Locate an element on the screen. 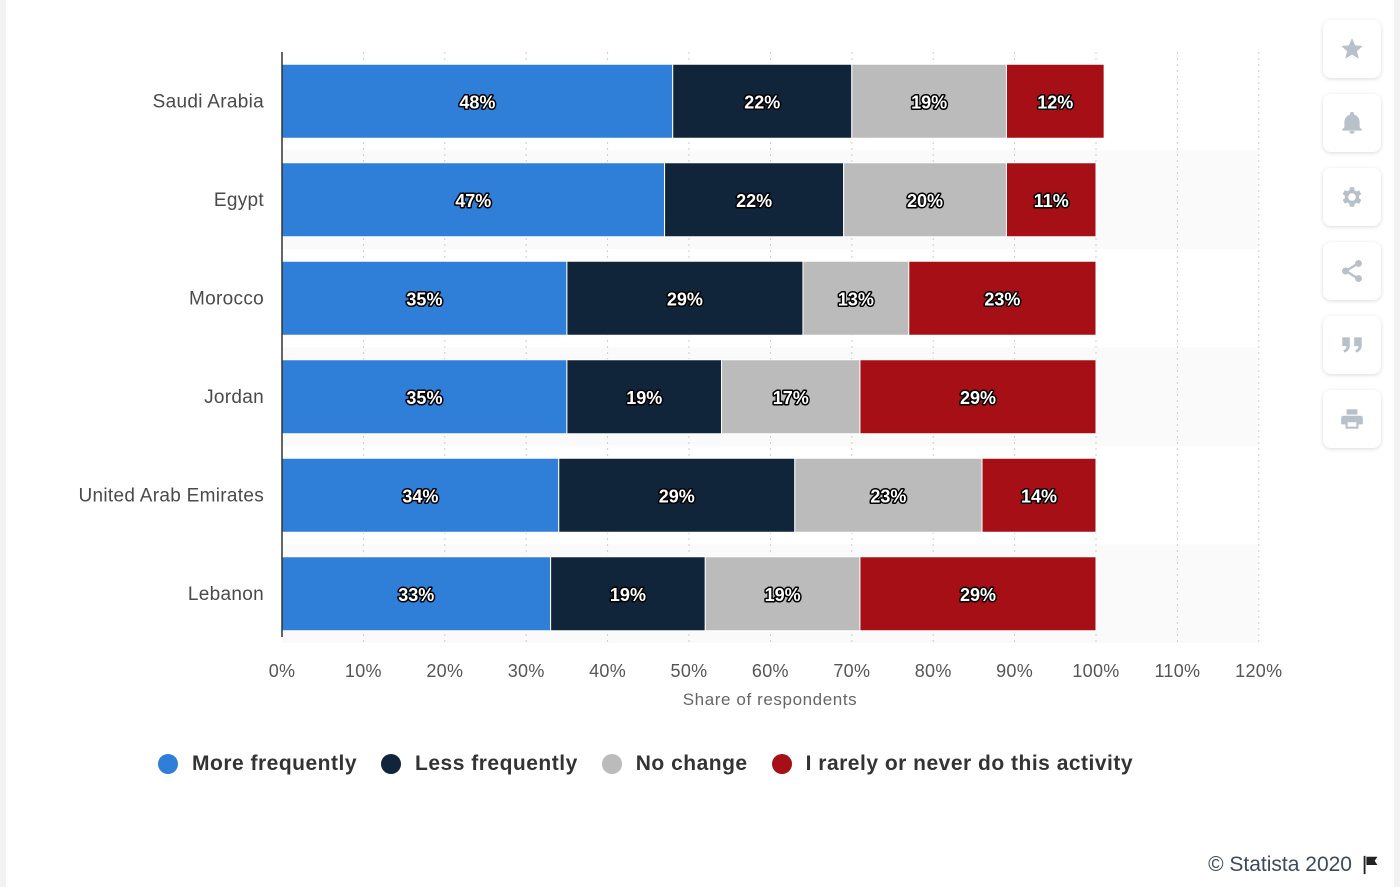 The height and width of the screenshot is (887, 1400). legend-item: Less frequently is located at coordinates (479, 764).